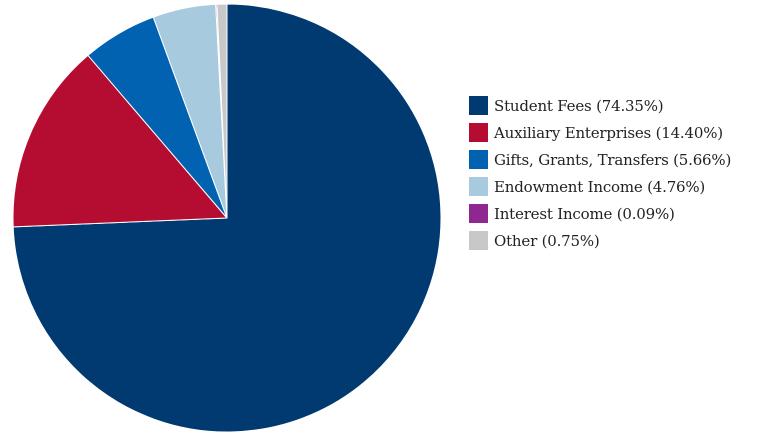 The height and width of the screenshot is (434, 761). Describe the element at coordinates (579, 105) in the screenshot. I see `legend-label: Student Fees (74.35%)` at that location.